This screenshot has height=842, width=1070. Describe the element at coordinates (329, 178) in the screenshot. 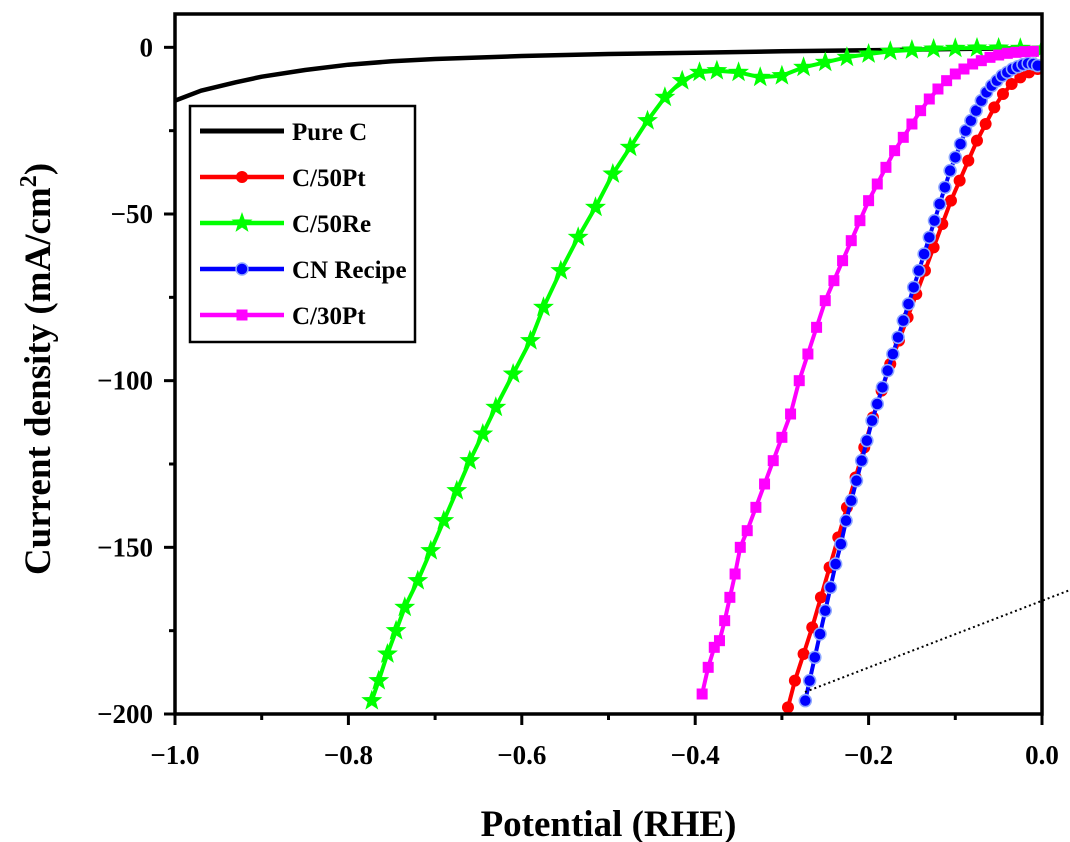

I see `legend-label: C/50Pt` at that location.